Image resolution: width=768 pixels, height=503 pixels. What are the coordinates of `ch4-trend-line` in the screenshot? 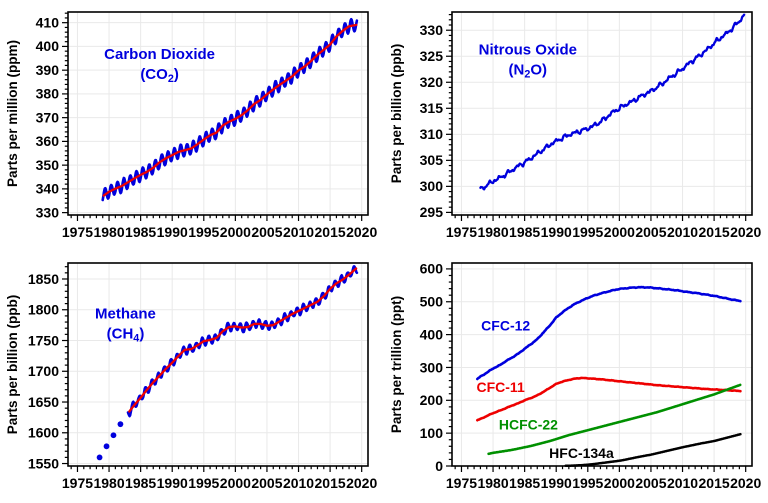 It's located at (243, 340).